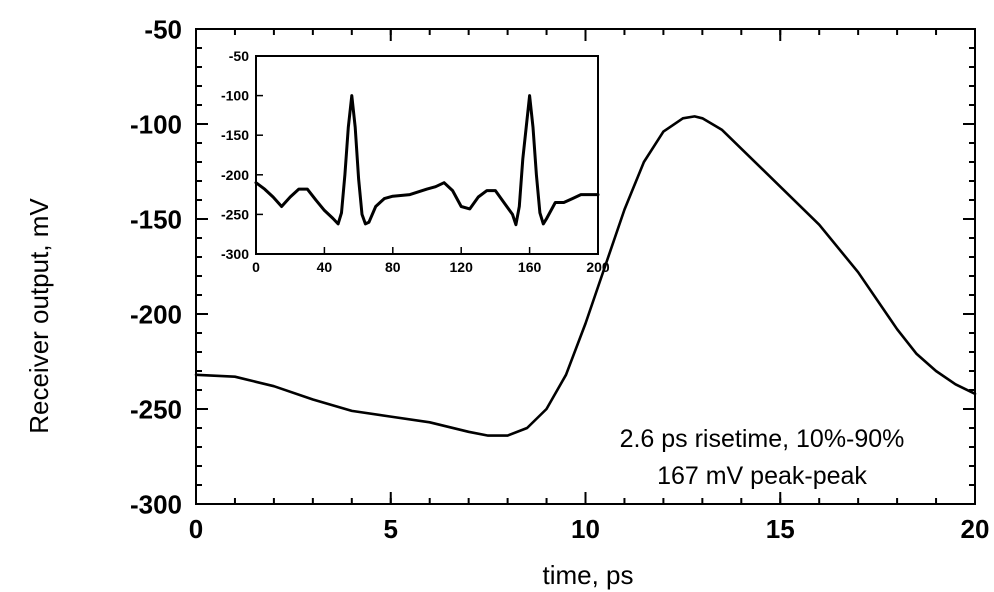 The height and width of the screenshot is (592, 994). I want to click on inset-x-tick-label: 200, so click(598, 267).